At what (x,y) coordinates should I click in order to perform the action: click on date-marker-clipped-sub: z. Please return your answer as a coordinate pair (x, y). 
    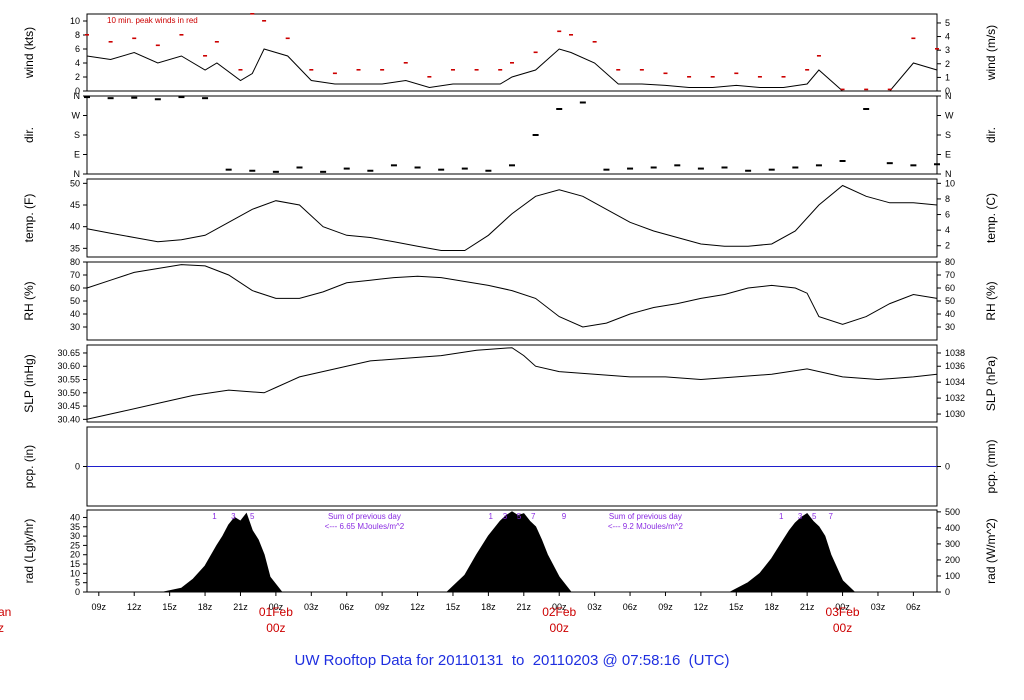
    Looking at the image, I should click on (2, 628).